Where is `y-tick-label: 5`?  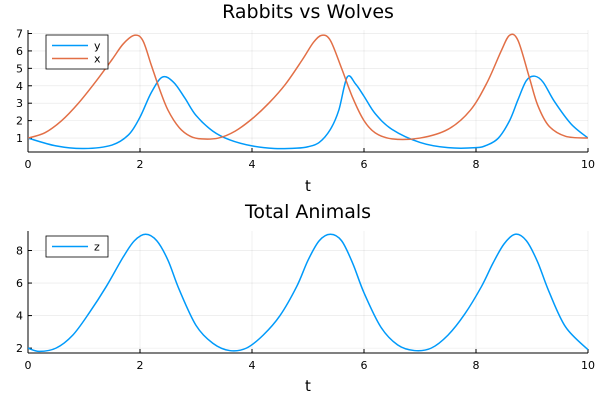 y-tick-label: 5 is located at coordinates (19, 68).